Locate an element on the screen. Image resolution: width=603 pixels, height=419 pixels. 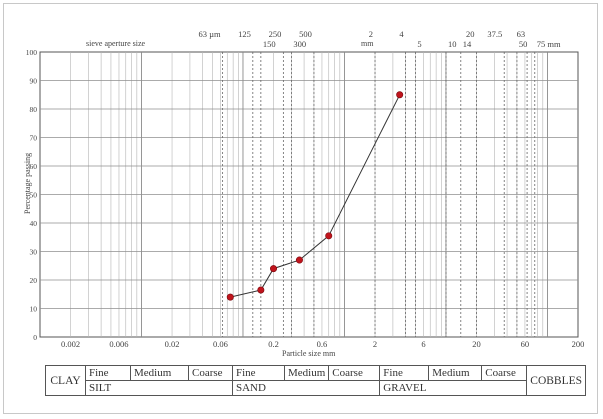
top-axis-label: sieve aperture size is located at coordinates (116, 43).